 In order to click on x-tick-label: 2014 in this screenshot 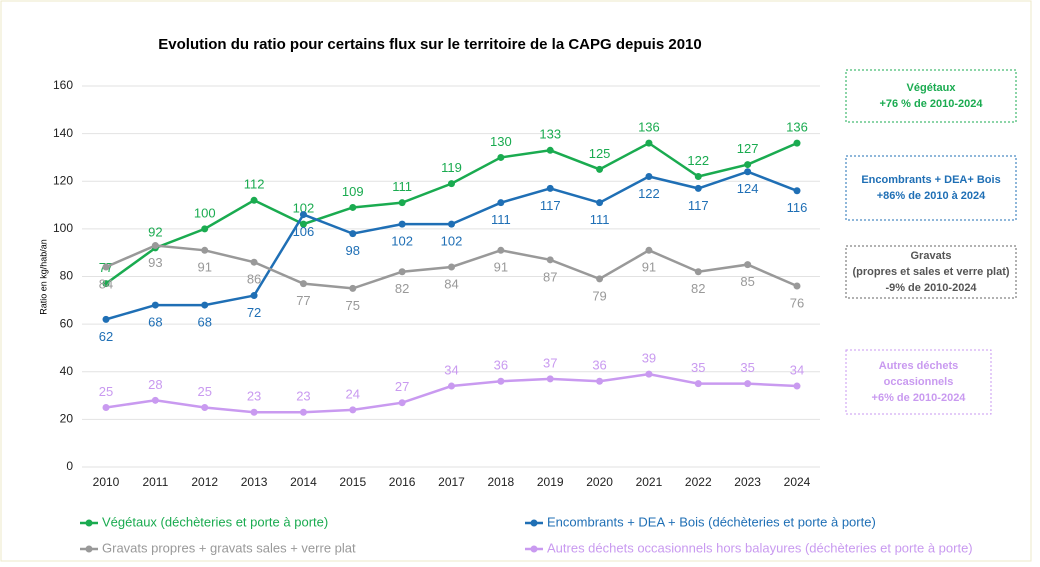, I will do `click(303, 482)`.